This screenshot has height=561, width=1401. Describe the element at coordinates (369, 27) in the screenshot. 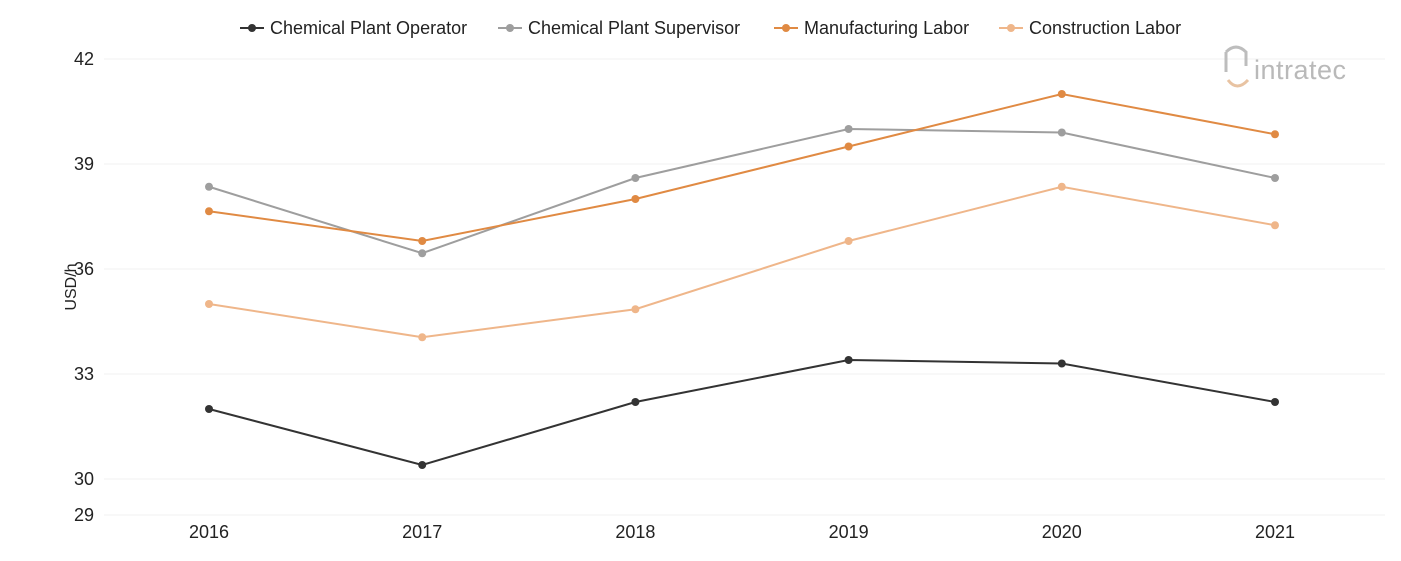

I see `legend-label: Chemical Plant Operator` at that location.